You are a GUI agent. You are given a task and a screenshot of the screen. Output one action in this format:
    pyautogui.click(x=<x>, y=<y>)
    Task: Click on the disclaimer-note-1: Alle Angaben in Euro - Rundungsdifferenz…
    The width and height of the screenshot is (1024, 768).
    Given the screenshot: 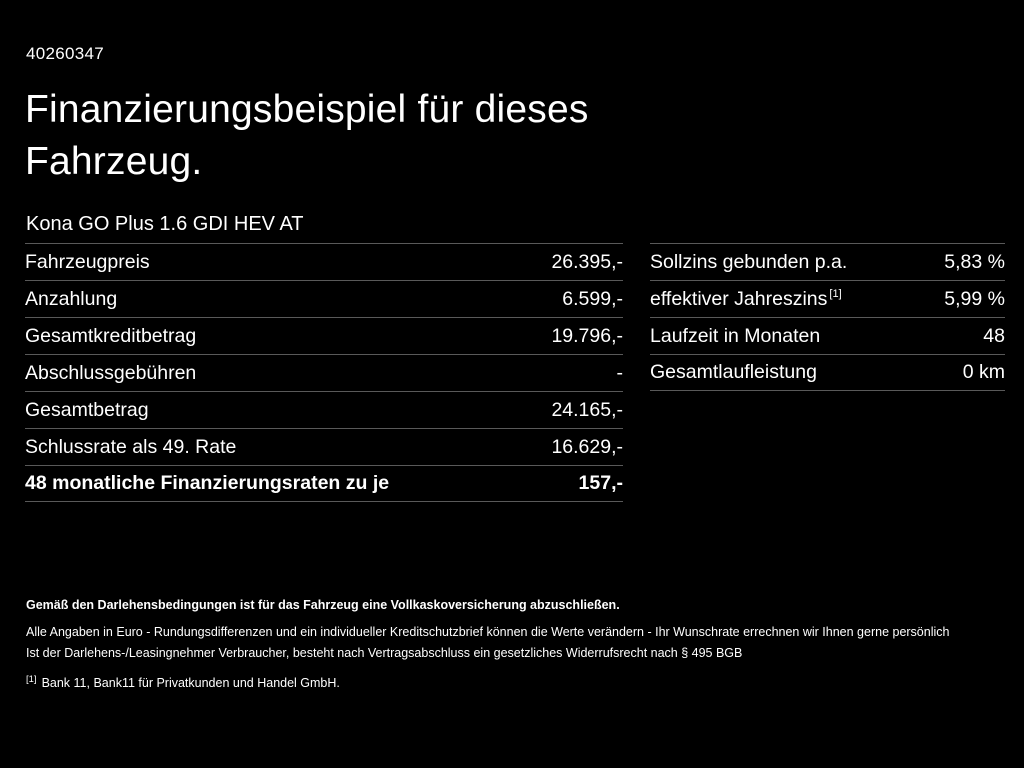 What is the action you would take?
    pyautogui.click(x=488, y=632)
    